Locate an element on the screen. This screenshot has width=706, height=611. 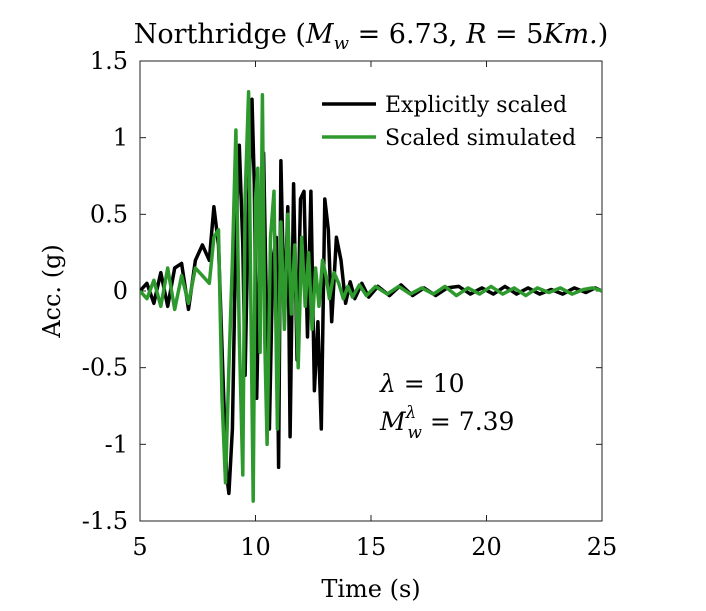
y-tick-labels: 1.5 1 0.5 0 -0.5 -1 -1.5 is located at coordinates (105, 291).